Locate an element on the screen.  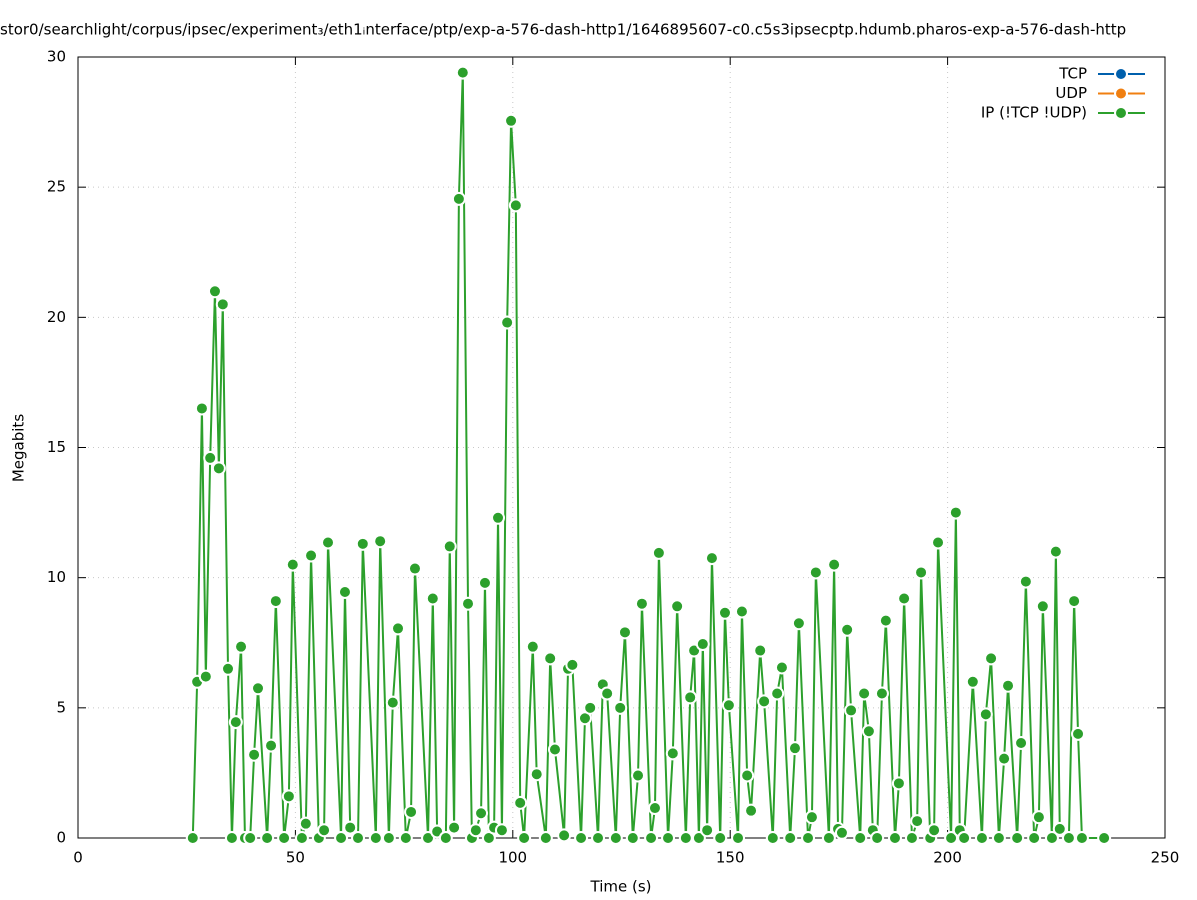
y-tick-label: 20 is located at coordinates (56, 317).